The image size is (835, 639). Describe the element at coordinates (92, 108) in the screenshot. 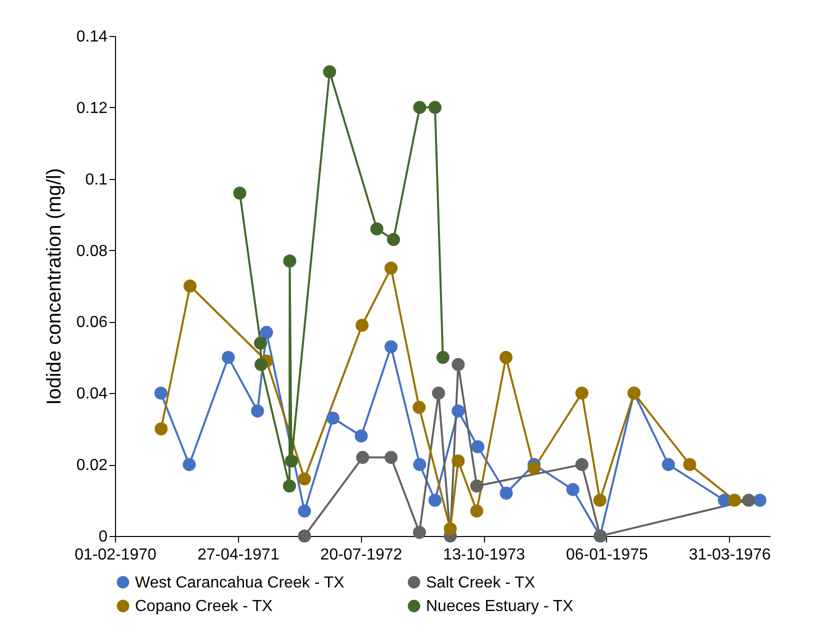

I see `y-tick-label: 0.12` at that location.